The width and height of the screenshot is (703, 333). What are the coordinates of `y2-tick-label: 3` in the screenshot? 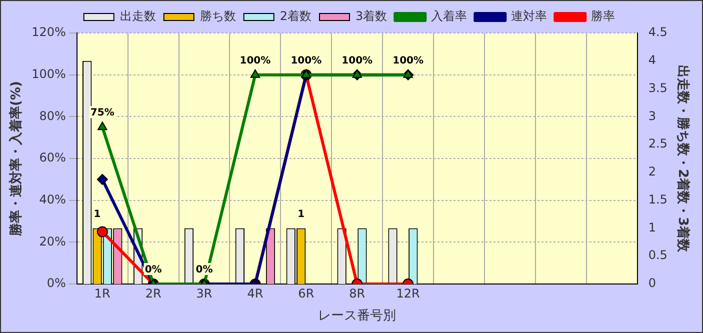 It's located at (652, 115).